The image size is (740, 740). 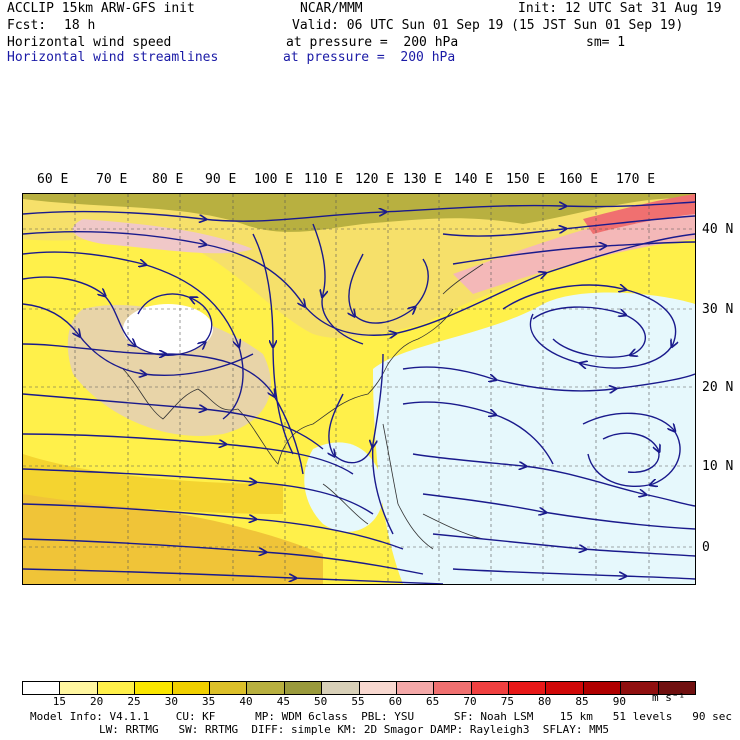 What do you see at coordinates (606, 42) in the screenshot?
I see `smoothing-label: sm= 1` at bounding box center [606, 42].